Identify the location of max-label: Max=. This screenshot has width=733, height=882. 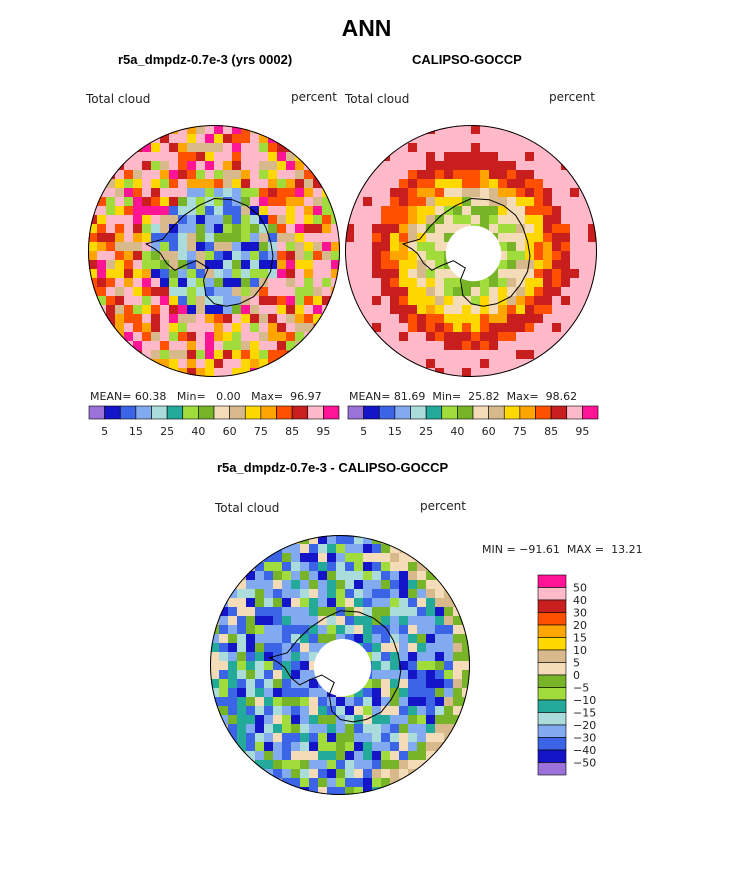
(522, 396).